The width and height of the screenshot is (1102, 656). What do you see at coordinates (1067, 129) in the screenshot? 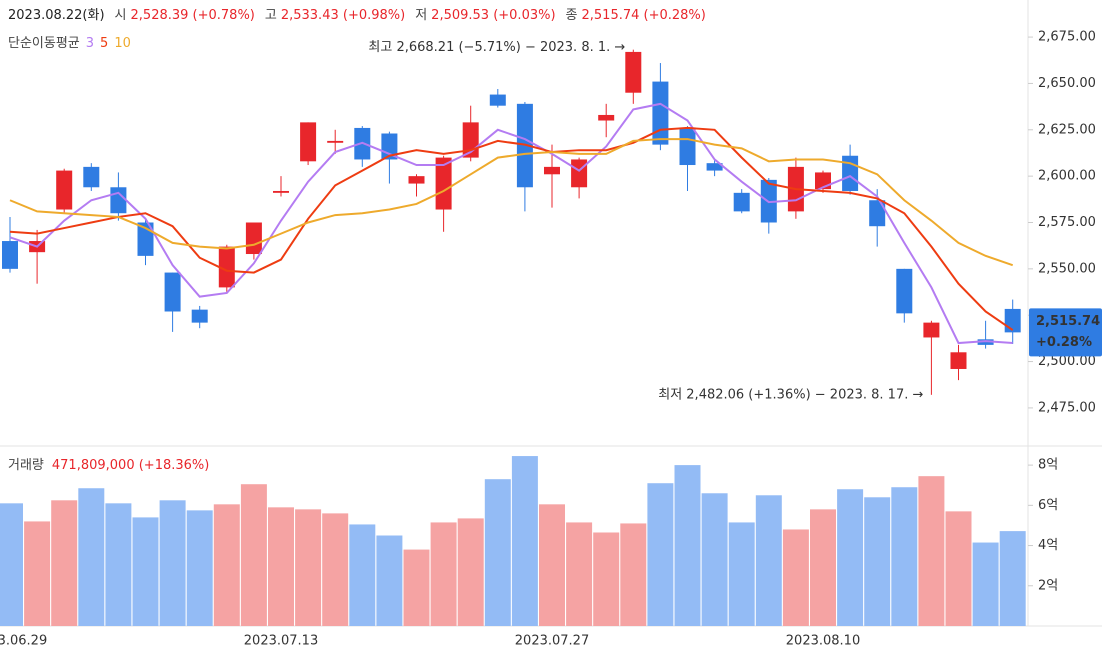
I see `y-tick-label: 2,625.00` at bounding box center [1067, 129].